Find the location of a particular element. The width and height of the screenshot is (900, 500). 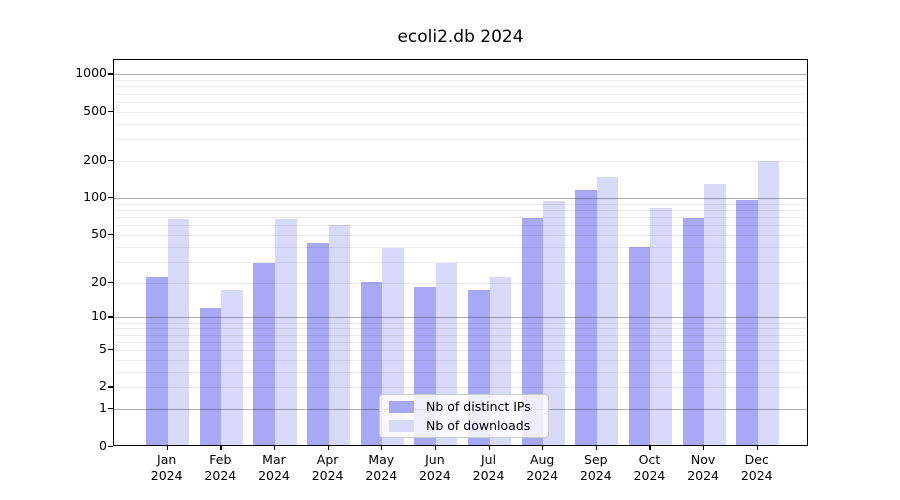

x-tick-label-feb: Feb 2024 is located at coordinates (220, 467).